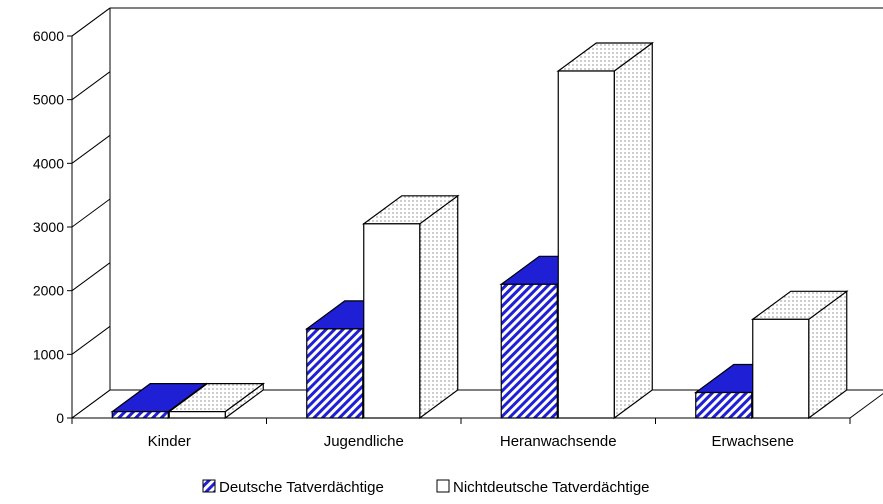  What do you see at coordinates (48, 227) in the screenshot?
I see `y-tick-label: 3000` at bounding box center [48, 227].